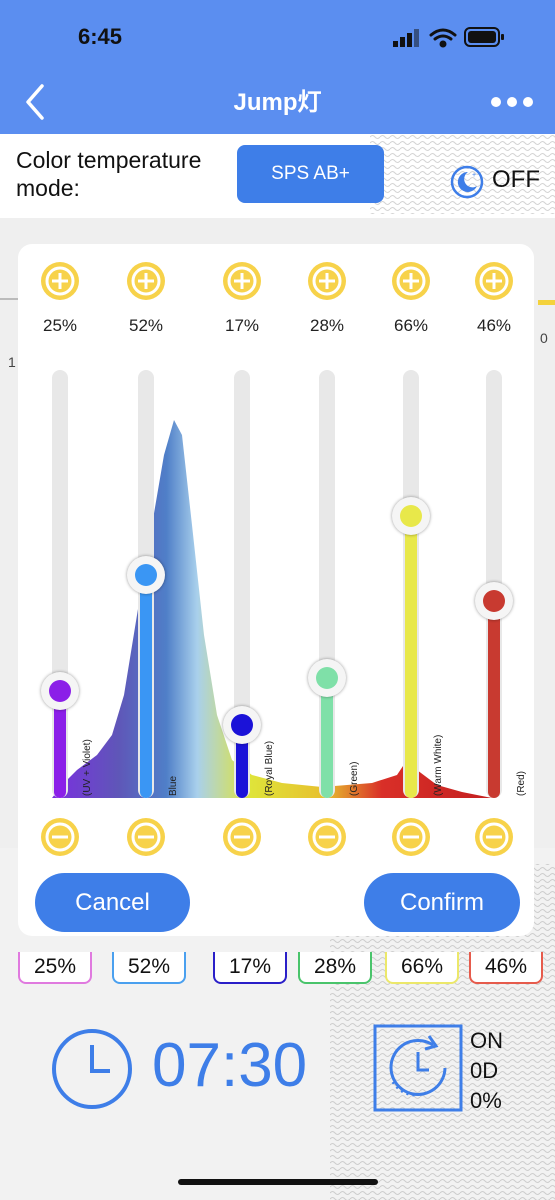 This screenshot has height=1200, width=555. Describe the element at coordinates (335, 968) in the screenshot. I see `channel-4-percent-box: 28%` at that location.